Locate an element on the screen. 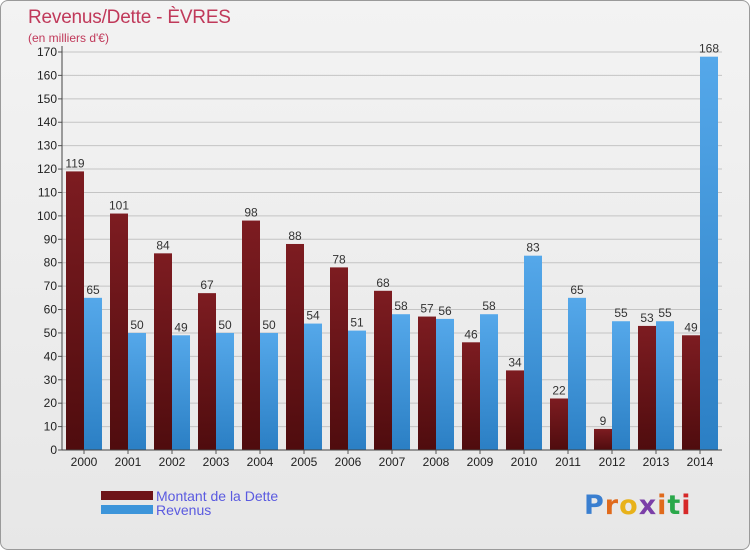 The height and width of the screenshot is (550, 750). bar-revenus-2005 is located at coordinates (313, 386).